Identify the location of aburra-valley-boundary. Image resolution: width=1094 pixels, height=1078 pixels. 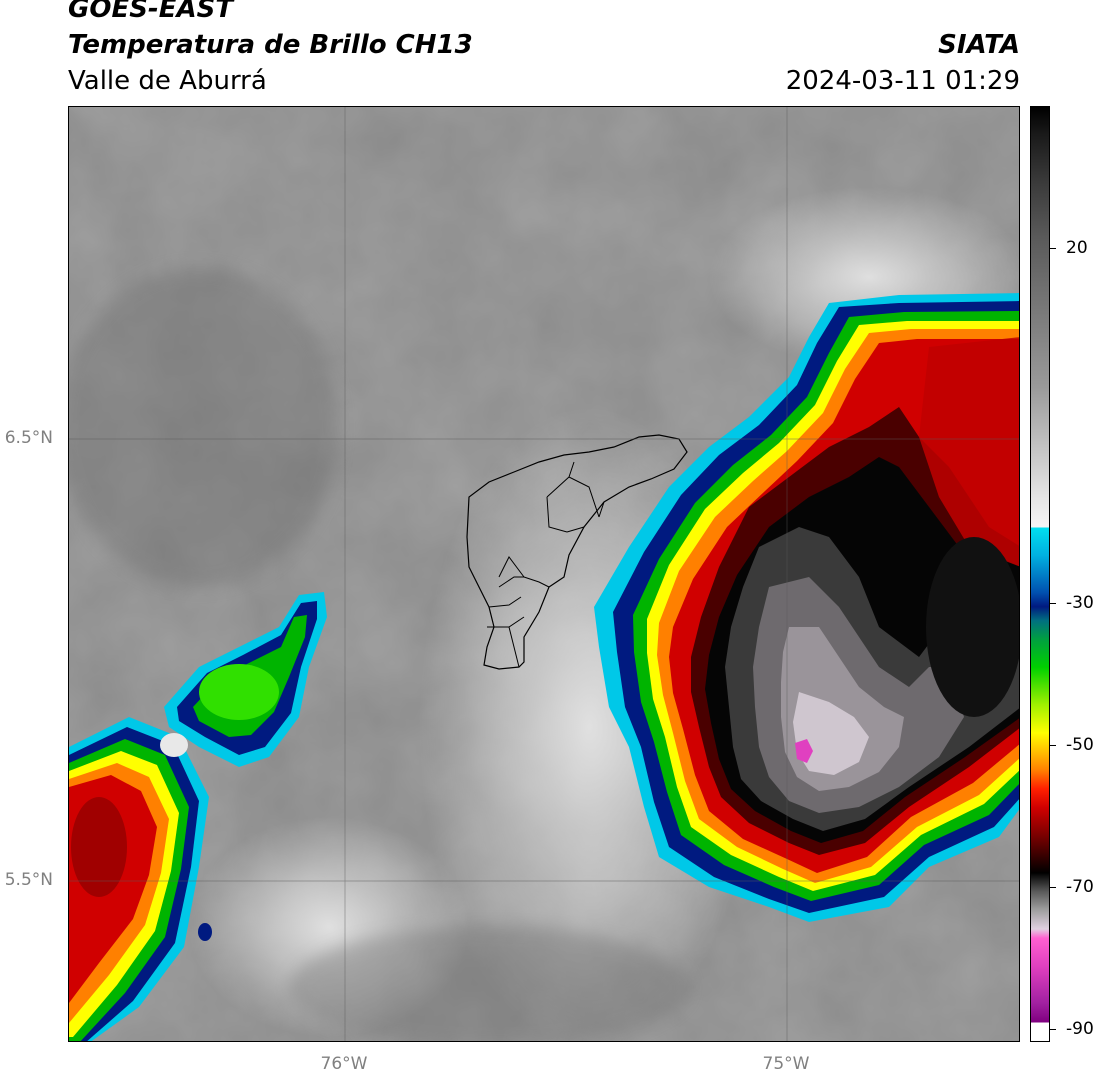
(577, 552).